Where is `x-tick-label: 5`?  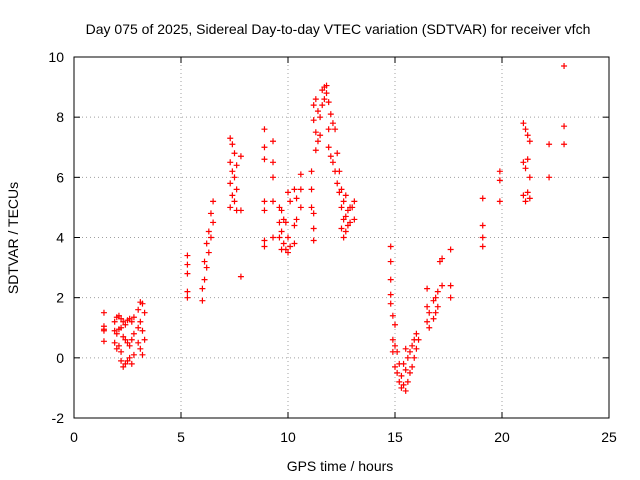 x-tick-label: 5 is located at coordinates (181, 437).